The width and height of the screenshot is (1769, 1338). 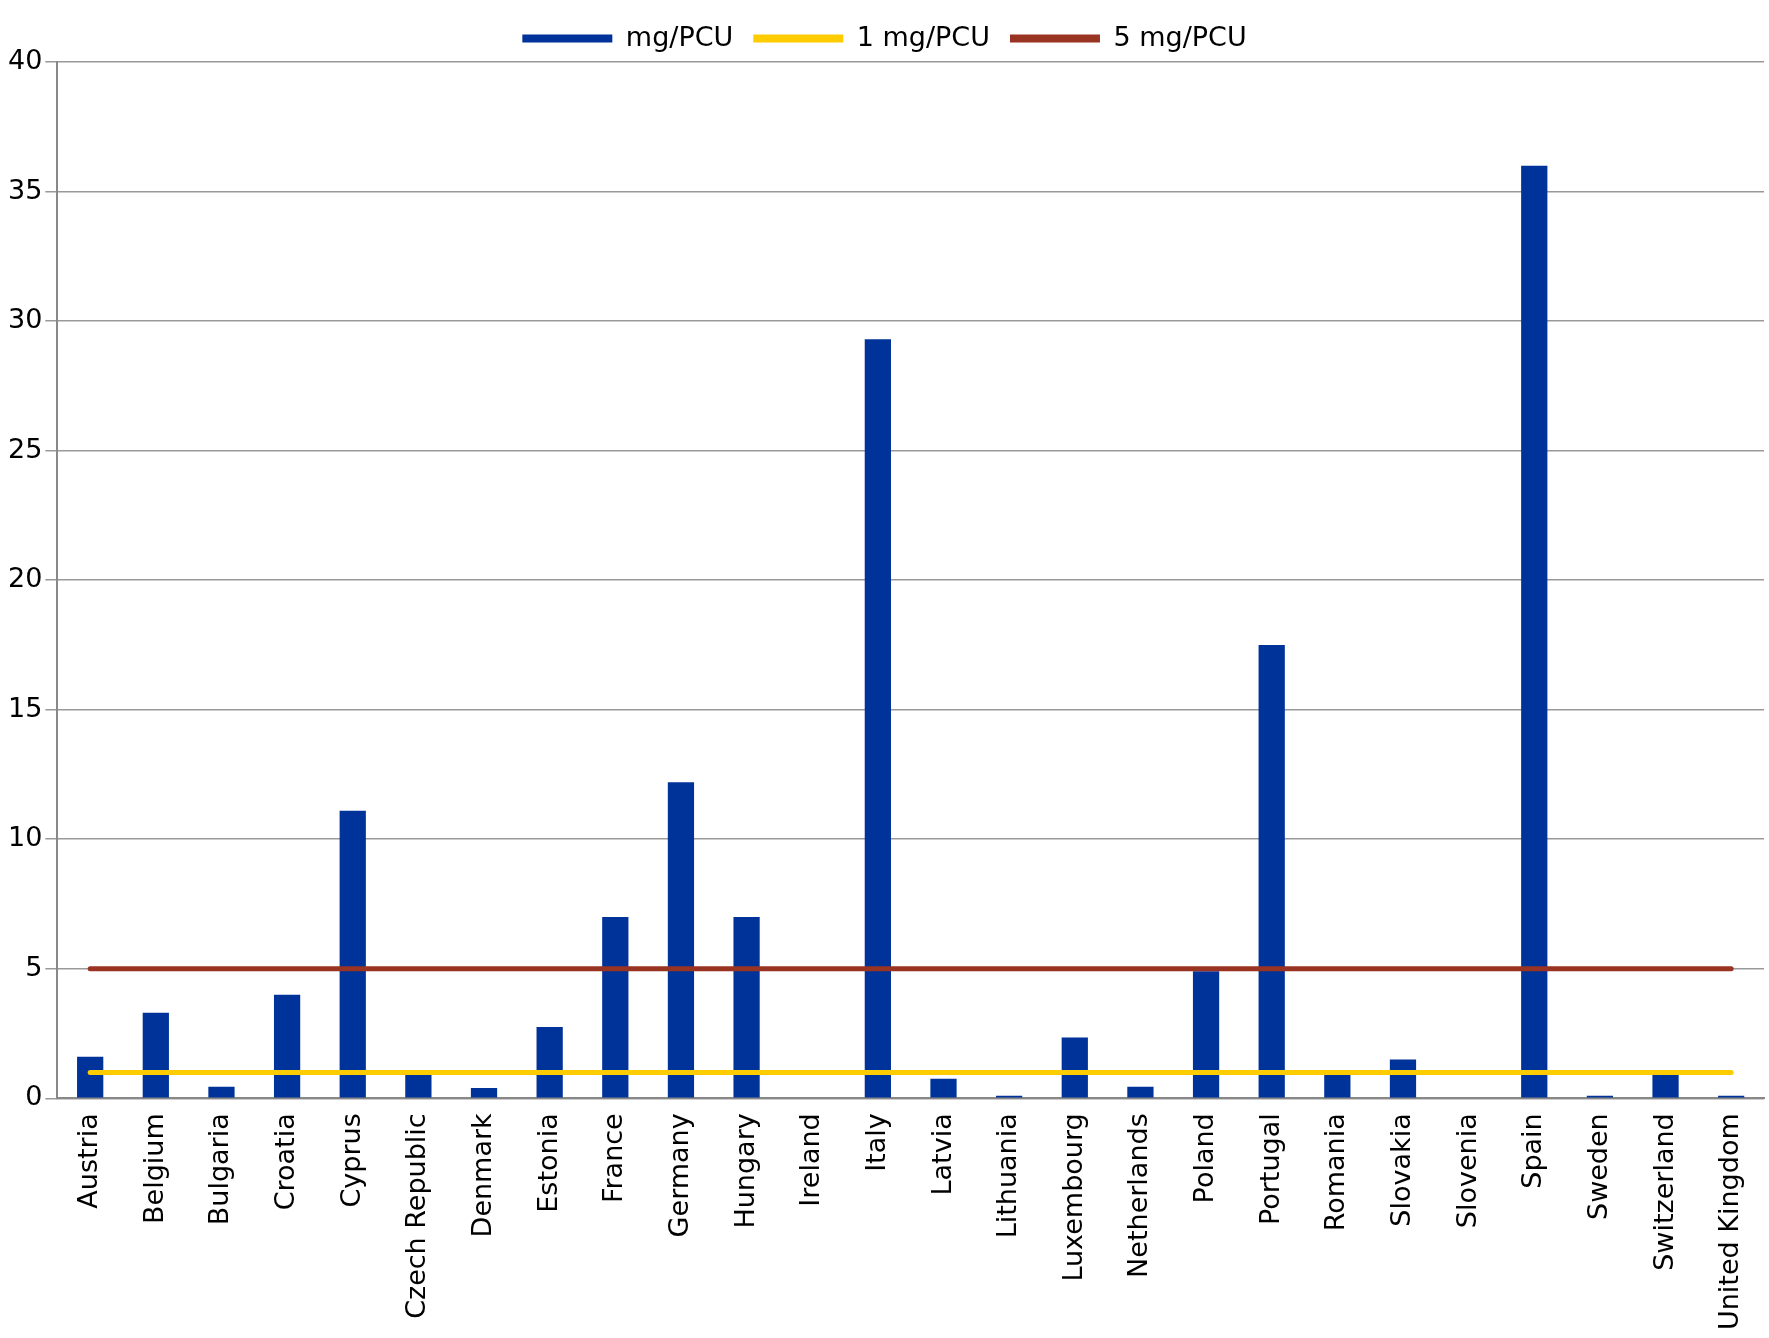 I want to click on x-tick-label: France, so click(x=613, y=1158).